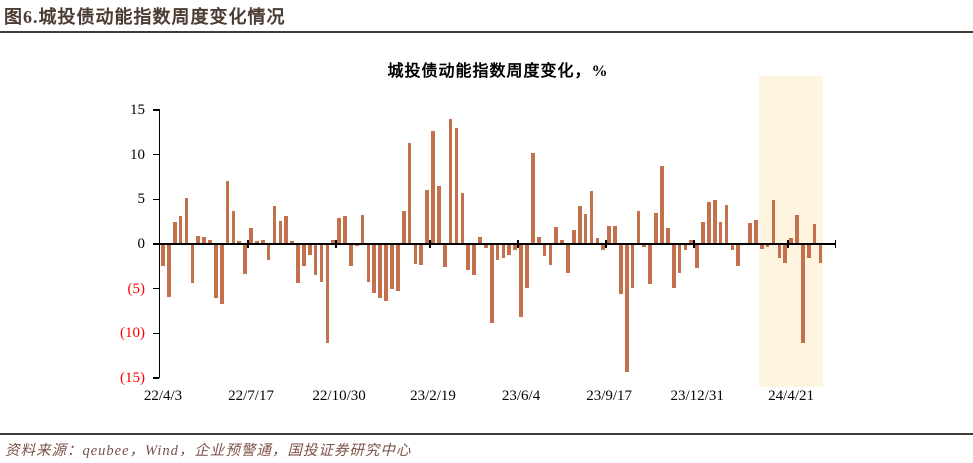 This screenshot has height=463, width=973. What do you see at coordinates (132, 333) in the screenshot?
I see `y-tick-label: (10)` at bounding box center [132, 333].